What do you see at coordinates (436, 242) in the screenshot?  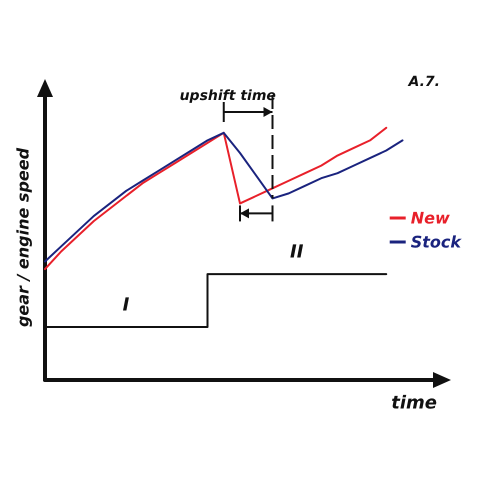 I see `legend-label: Stock` at bounding box center [436, 242].